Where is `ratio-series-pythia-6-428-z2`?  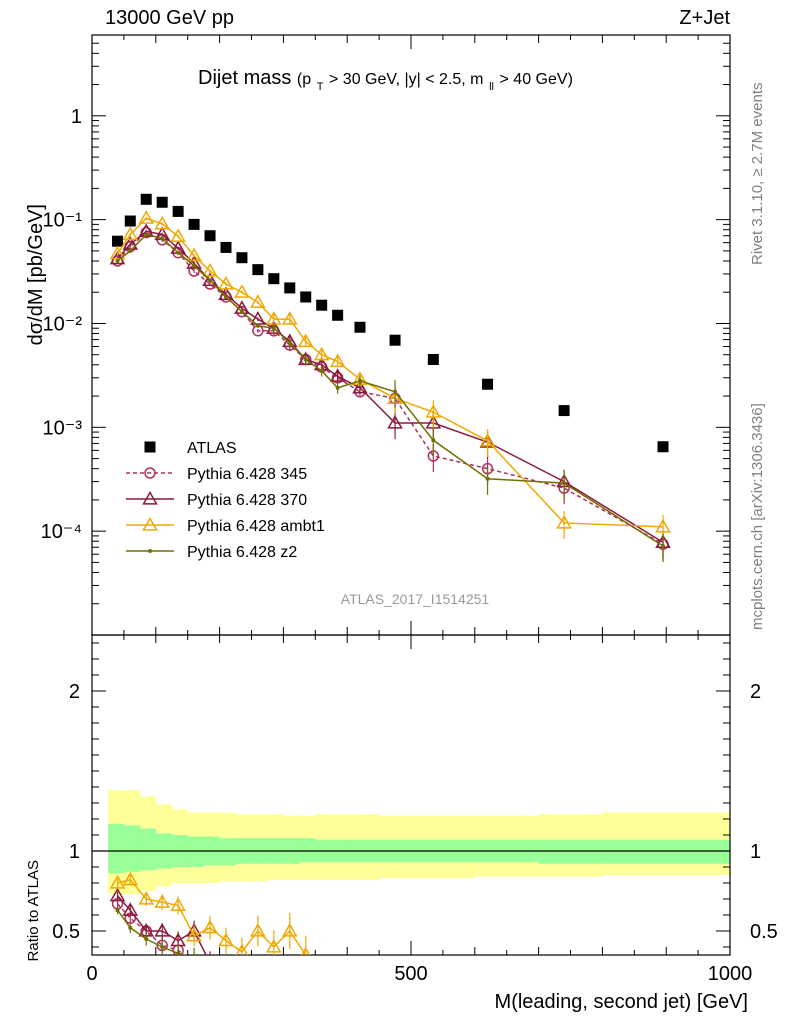
ratio-series-pythia-6-428-z2 is located at coordinates (155, 933).